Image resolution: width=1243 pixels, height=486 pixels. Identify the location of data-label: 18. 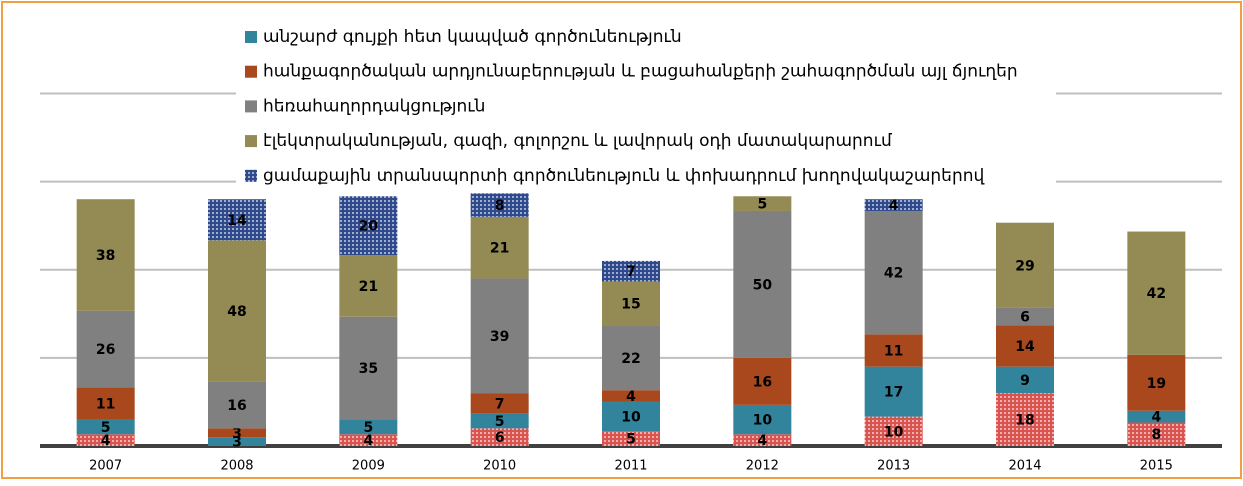
(1024, 421).